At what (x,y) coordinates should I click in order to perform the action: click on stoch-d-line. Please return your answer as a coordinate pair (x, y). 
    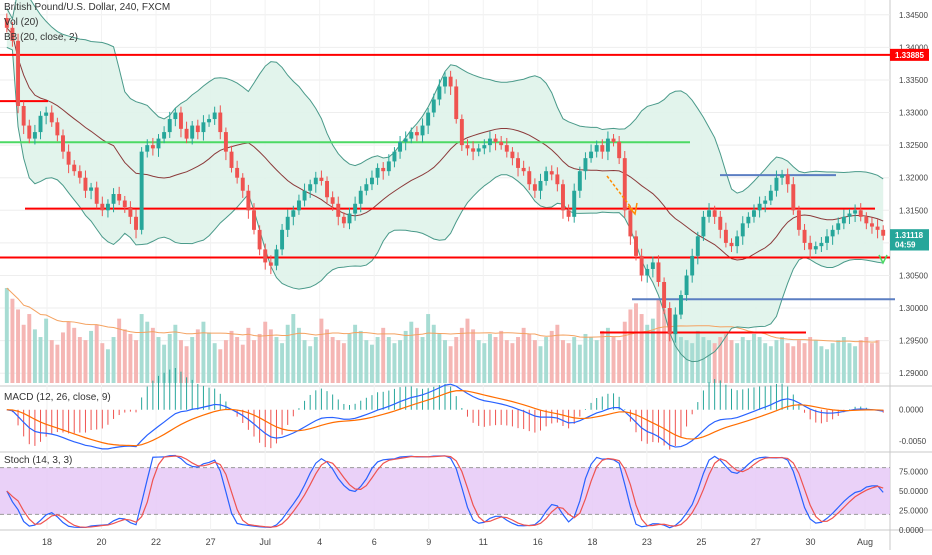
    Looking at the image, I should click on (445, 491).